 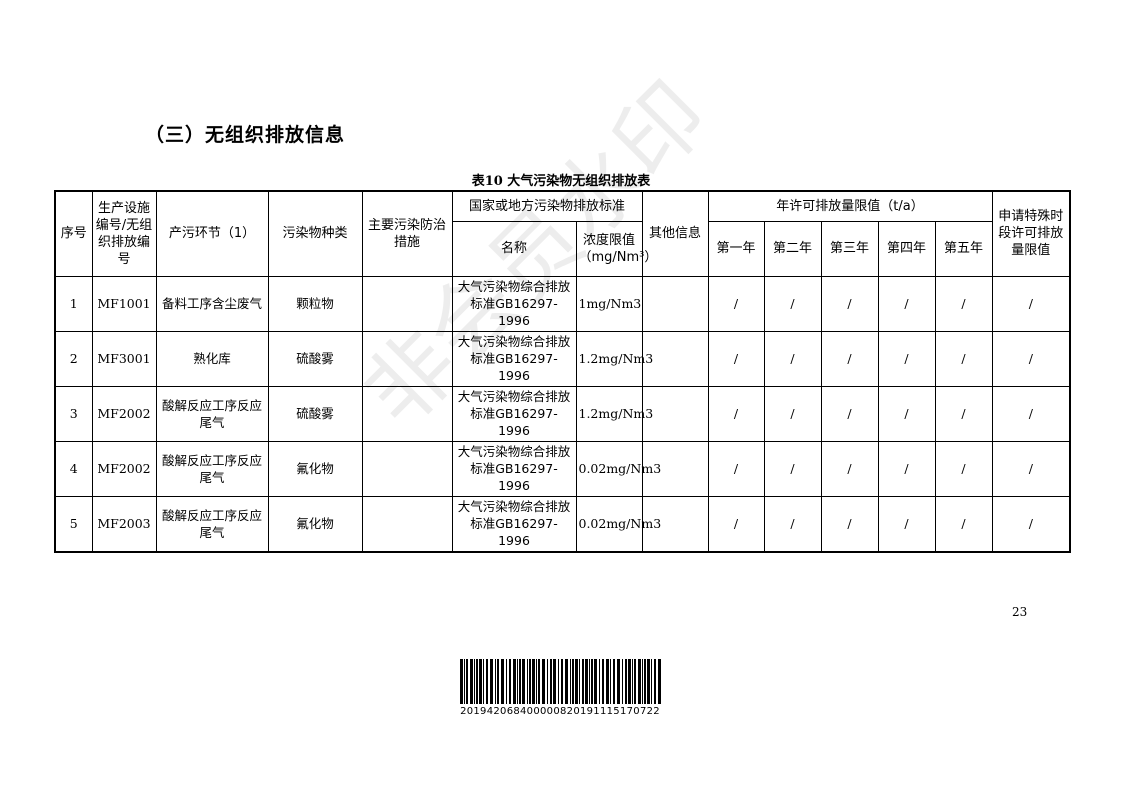 I want to click on header-y3: 第三年, so click(x=849, y=248).